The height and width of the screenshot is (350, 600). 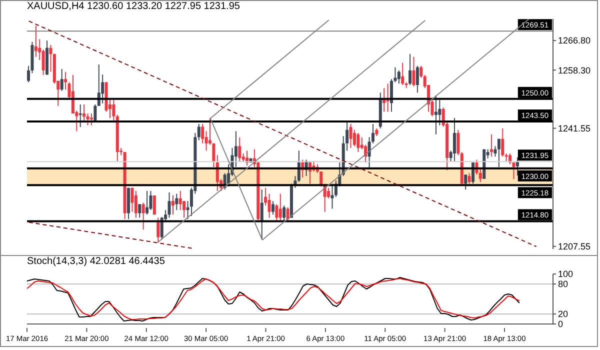 What do you see at coordinates (563, 314) in the screenshot?
I see `y-tick-label: 20` at bounding box center [563, 314].